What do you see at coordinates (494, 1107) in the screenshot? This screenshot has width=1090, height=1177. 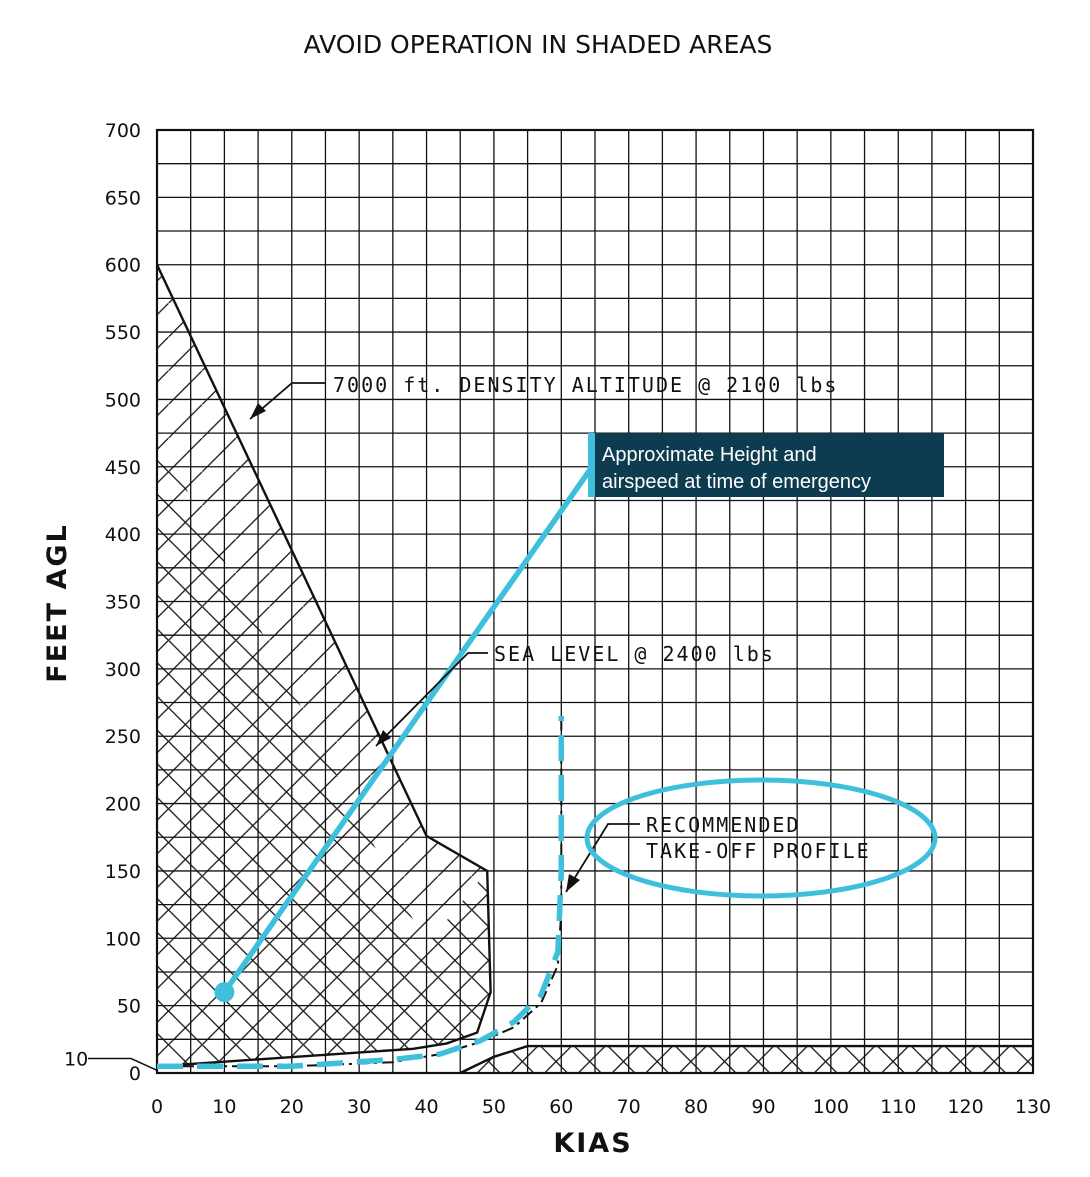 I see `x-tick-label: 50` at bounding box center [494, 1107].